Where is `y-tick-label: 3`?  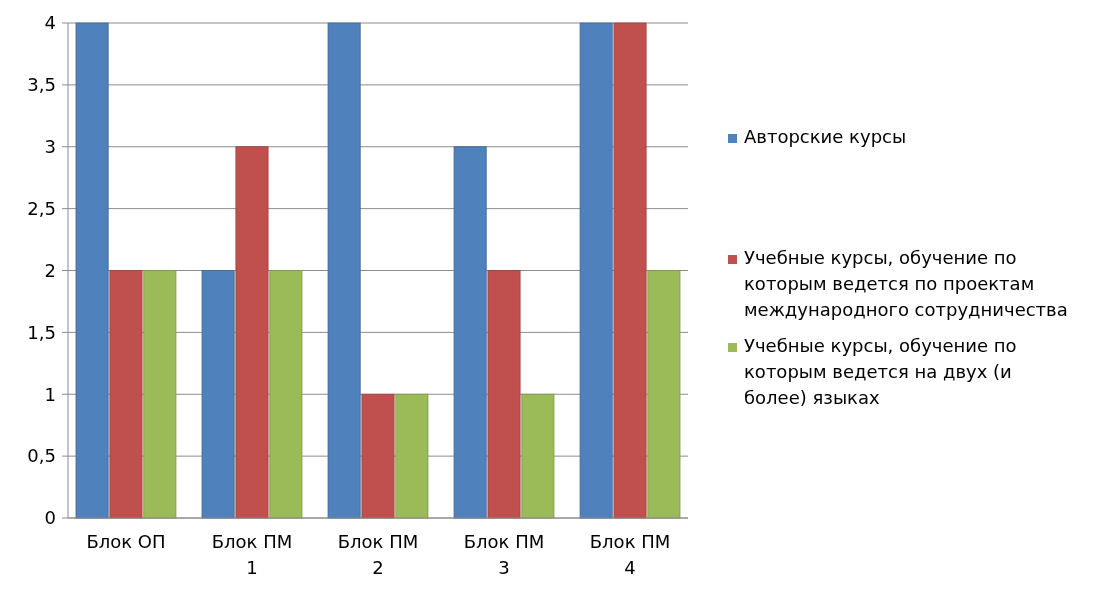 y-tick-label: 3 is located at coordinates (50, 147).